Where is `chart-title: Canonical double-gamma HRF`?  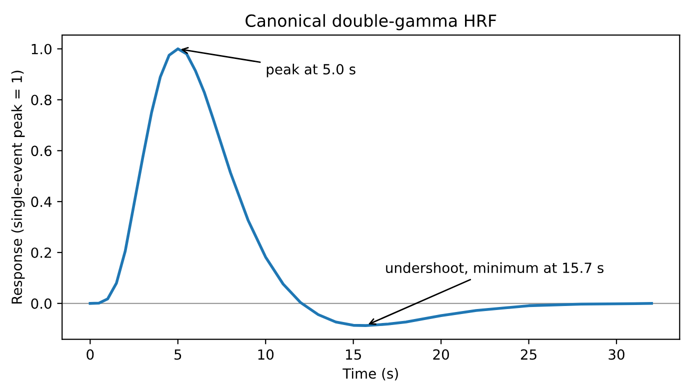 chart-title: Canonical double-gamma HRF is located at coordinates (371, 22).